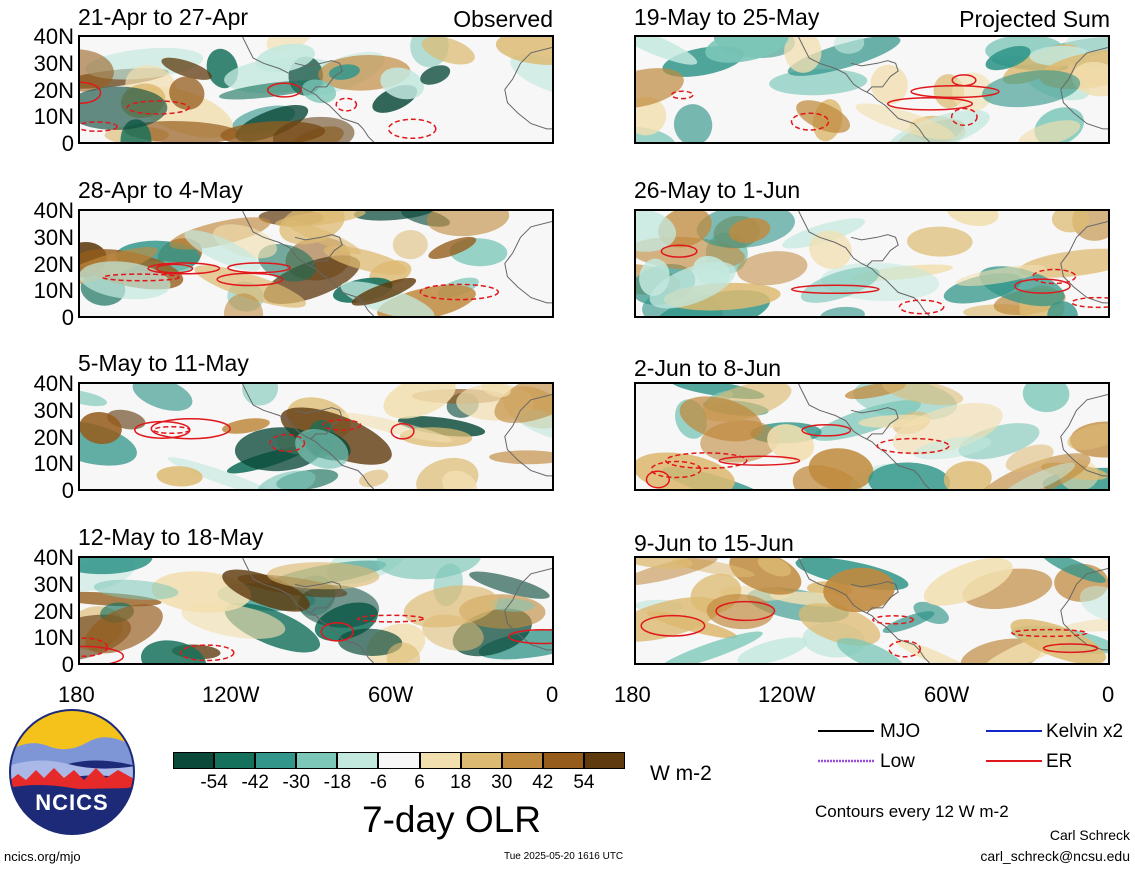 The width and height of the screenshot is (1135, 871). I want to click on colorbar-tick: -6, so click(378, 782).